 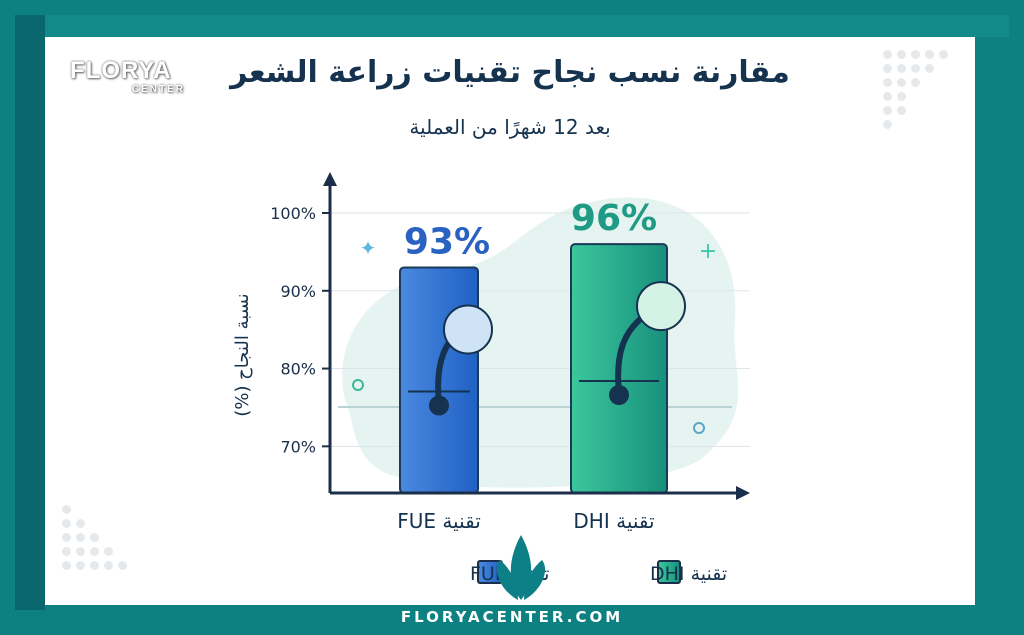 What do you see at coordinates (669, 572) in the screenshot?
I see `legend-swatch-dhi` at bounding box center [669, 572].